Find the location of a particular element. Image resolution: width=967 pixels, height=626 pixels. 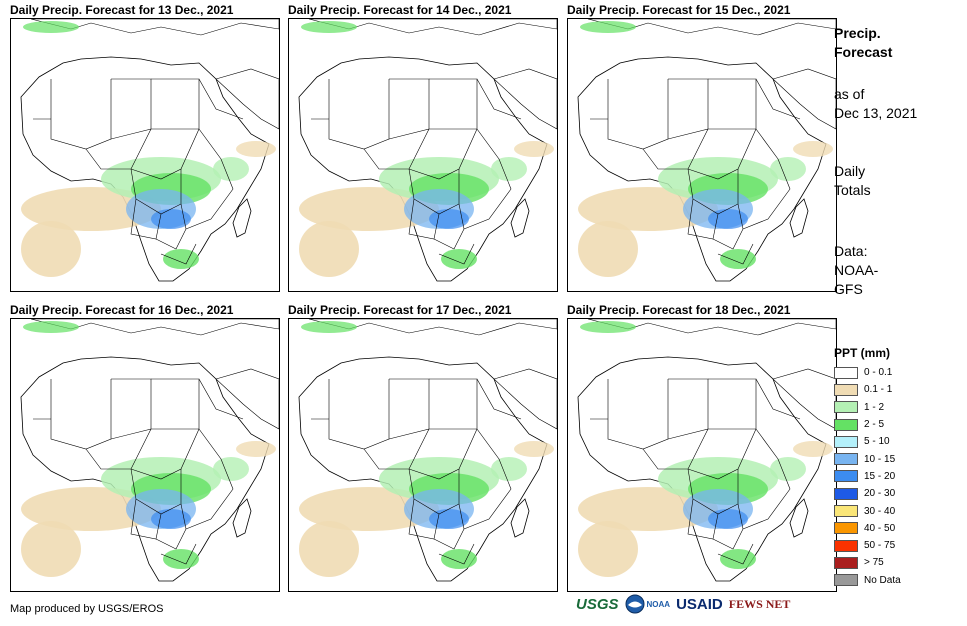

legend-title: PPT (mm) is located at coordinates (862, 353).